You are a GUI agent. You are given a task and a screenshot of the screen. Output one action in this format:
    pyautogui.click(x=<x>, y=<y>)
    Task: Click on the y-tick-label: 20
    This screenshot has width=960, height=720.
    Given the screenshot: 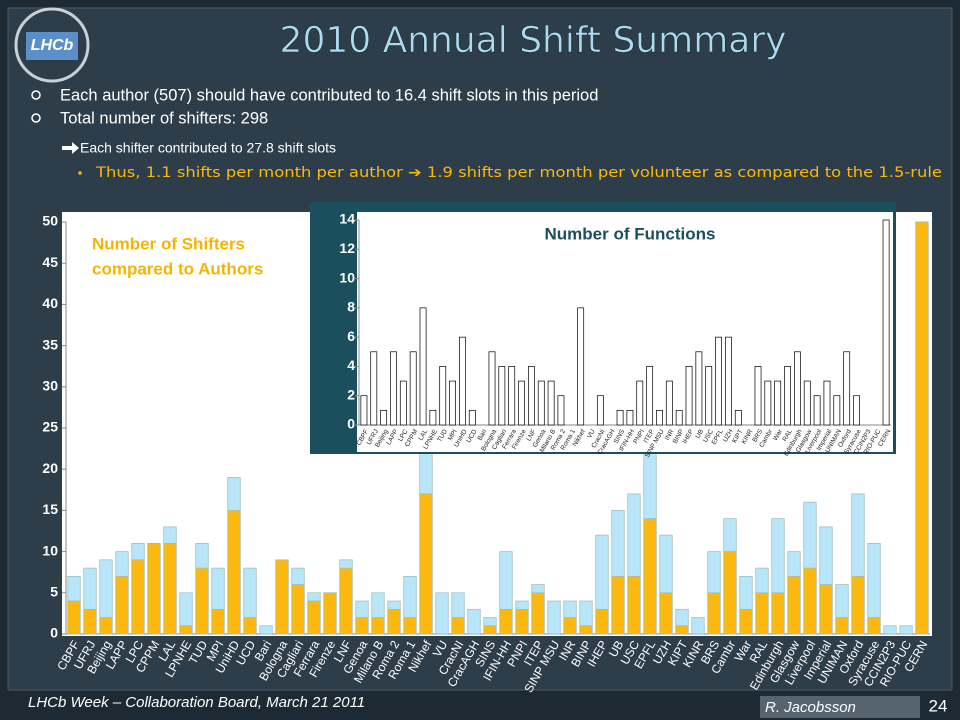 What is the action you would take?
    pyautogui.click(x=50, y=468)
    